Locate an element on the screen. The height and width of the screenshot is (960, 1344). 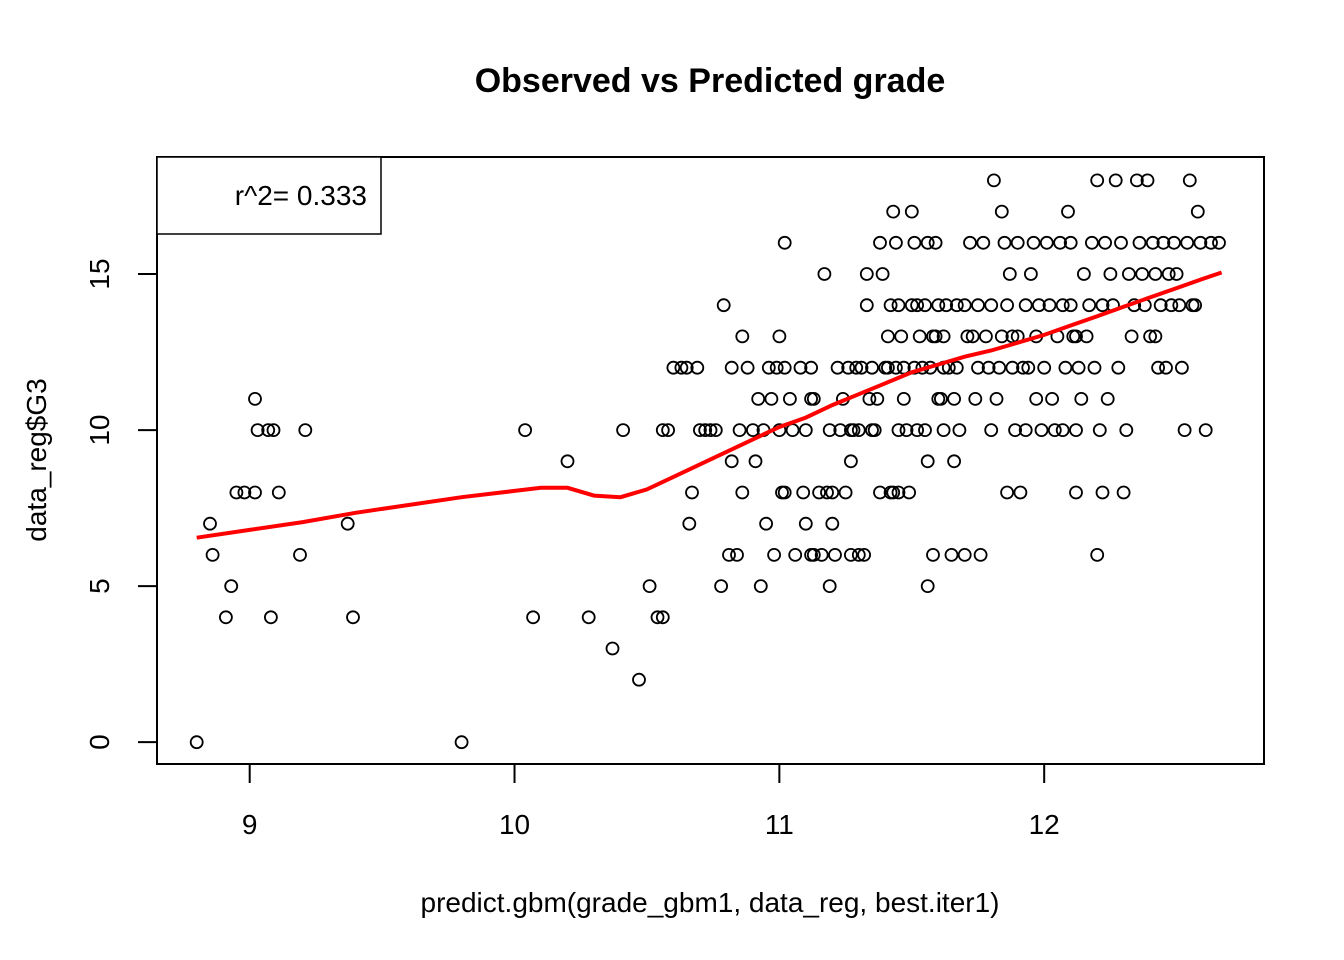
y-tick-label: 15 is located at coordinates (99, 273).